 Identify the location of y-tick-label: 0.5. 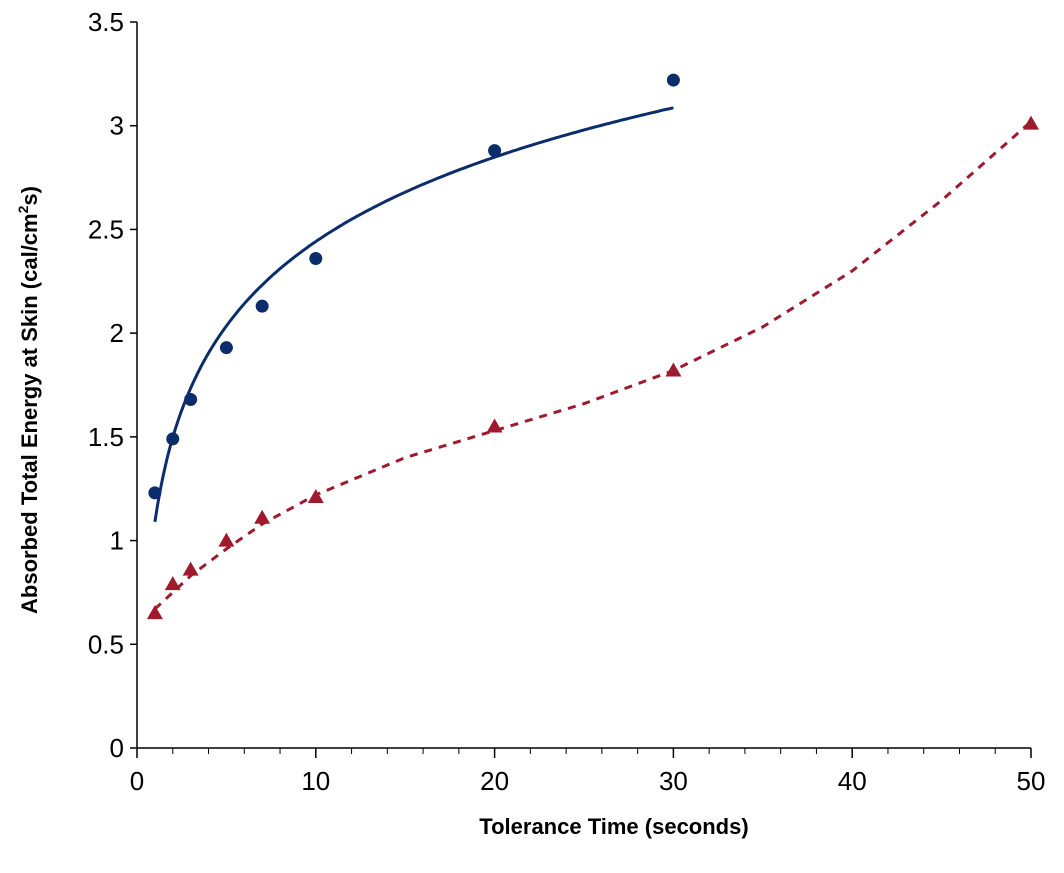
(106, 644).